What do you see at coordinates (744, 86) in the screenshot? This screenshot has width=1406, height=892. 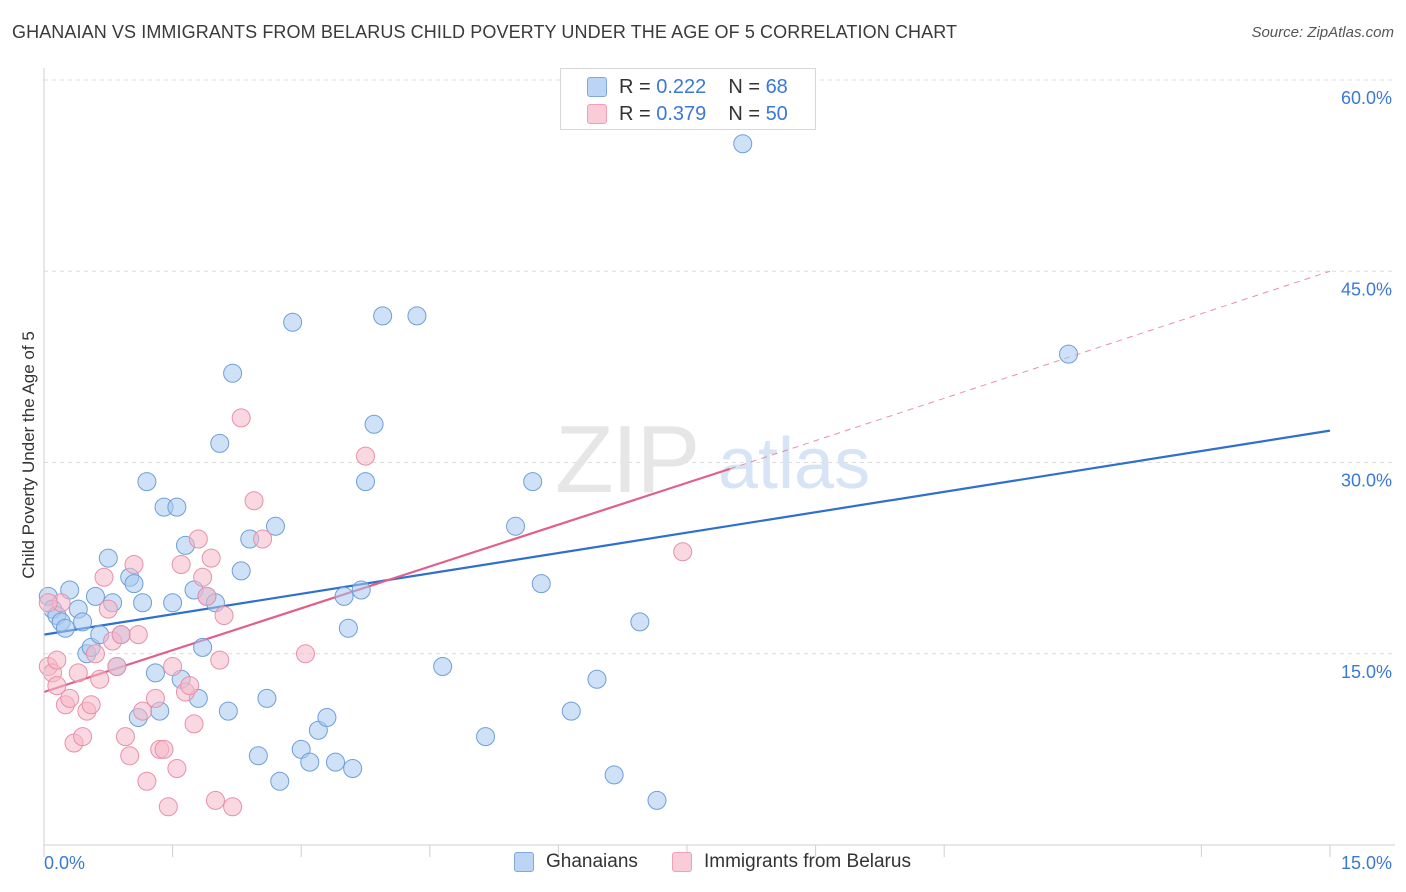 I see `legend-n-label: N =` at bounding box center [744, 86].